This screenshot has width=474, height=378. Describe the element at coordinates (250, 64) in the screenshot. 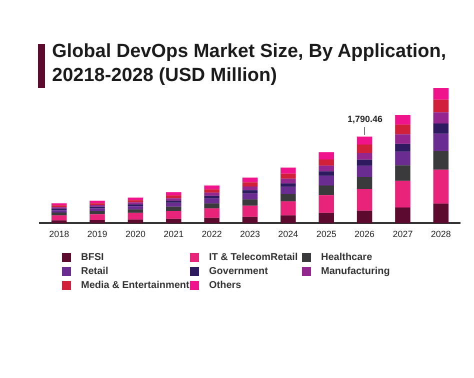

I see `chart-title: Global DevOps Market Size, By Application, 20218-2028 (USD Million)` at that location.